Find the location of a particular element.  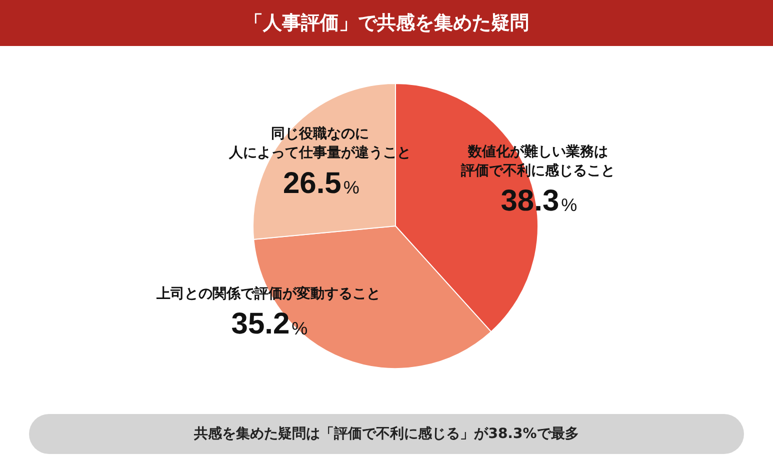

slice-label: 同じ役職なのに人によって仕事量が違うこと is located at coordinates (320, 143).